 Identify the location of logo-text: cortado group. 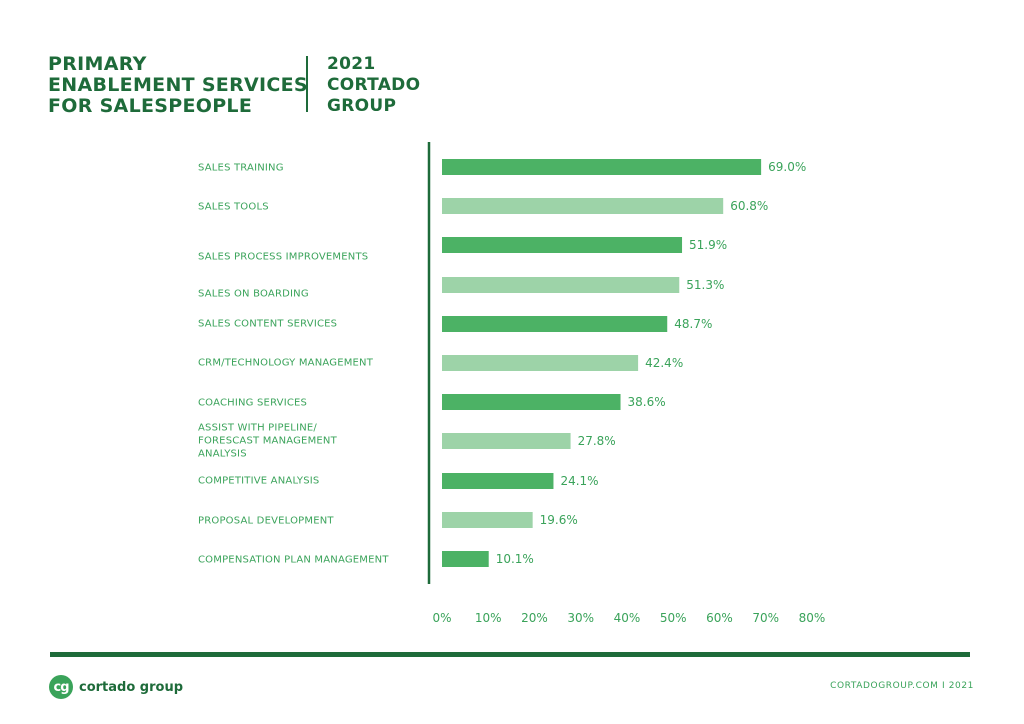
(131, 687).